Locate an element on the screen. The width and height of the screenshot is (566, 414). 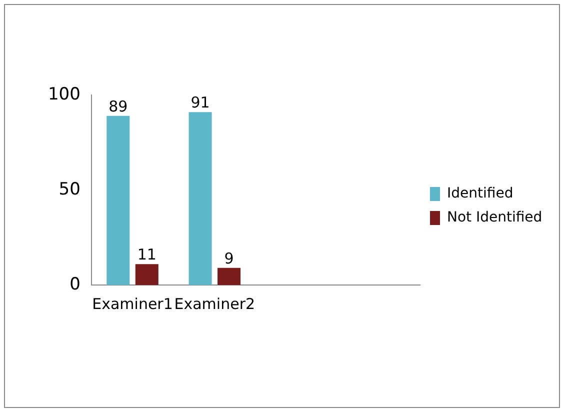
legend-label: Not Identified is located at coordinates (494, 218).